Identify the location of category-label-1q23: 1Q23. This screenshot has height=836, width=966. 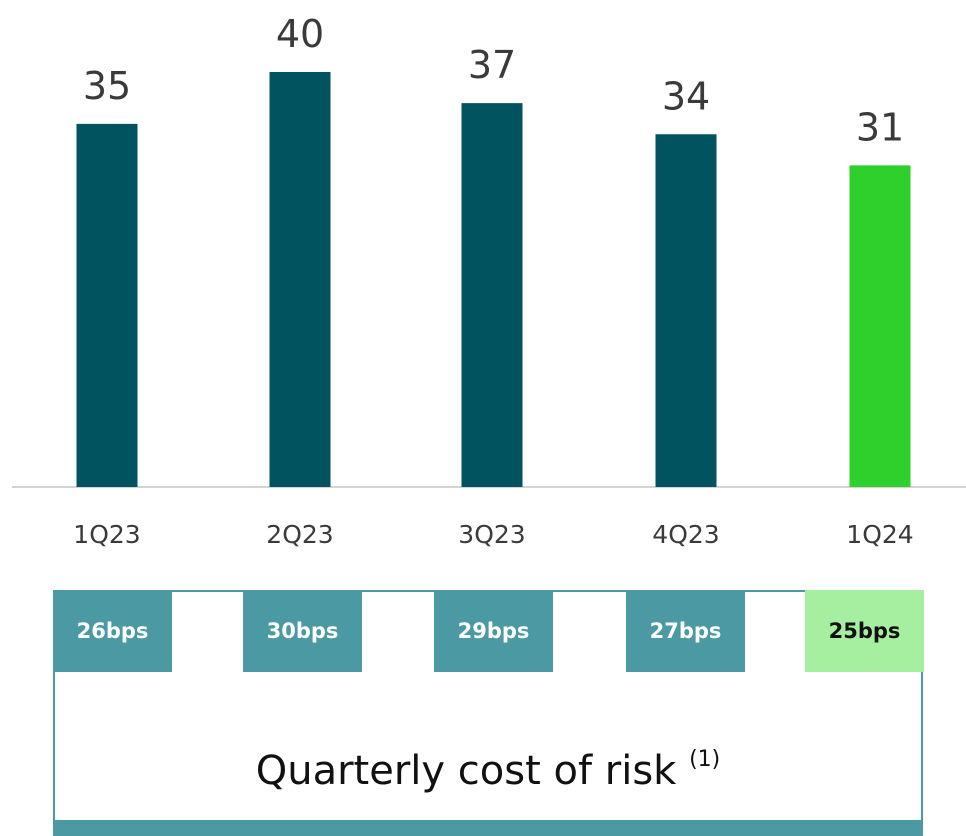
(106, 534).